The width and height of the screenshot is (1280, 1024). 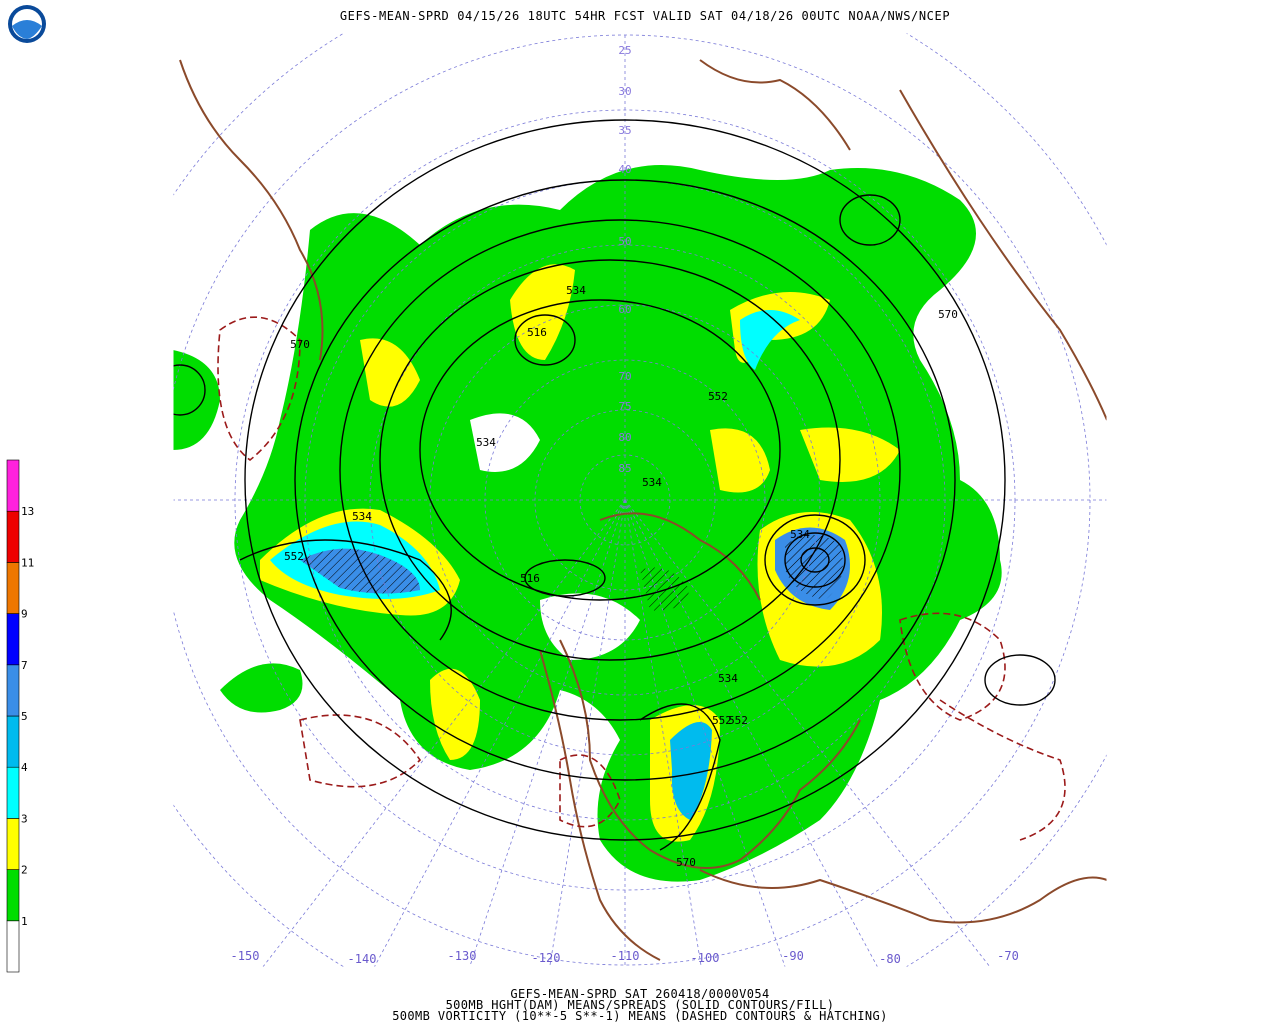 I want to click on latitude-label: 25, so click(x=624, y=50).